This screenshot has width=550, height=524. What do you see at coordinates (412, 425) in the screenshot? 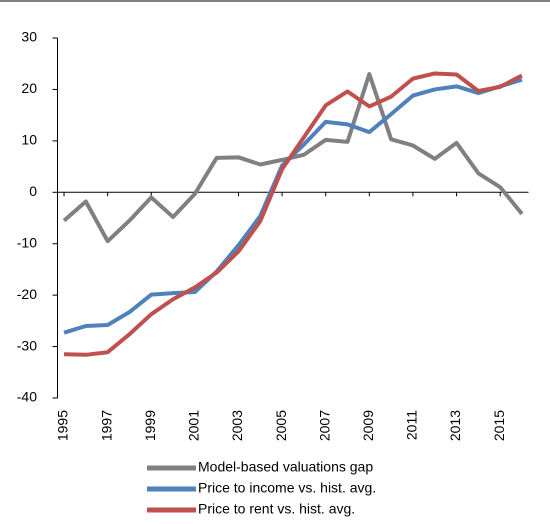
I see `x-tick-label: 2011` at bounding box center [412, 425].